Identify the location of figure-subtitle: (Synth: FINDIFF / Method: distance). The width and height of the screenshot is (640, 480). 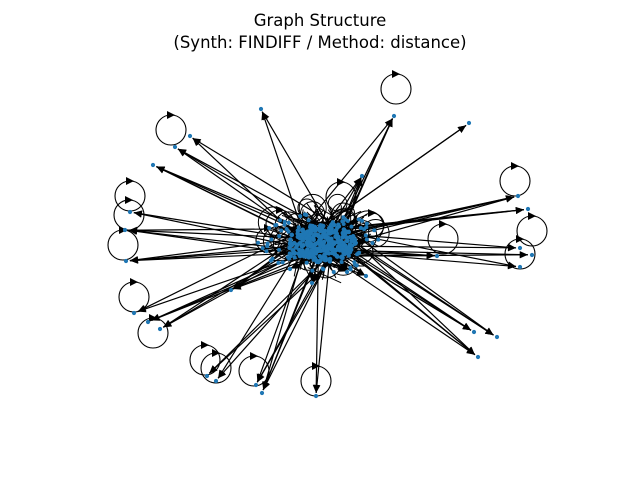
(320, 42).